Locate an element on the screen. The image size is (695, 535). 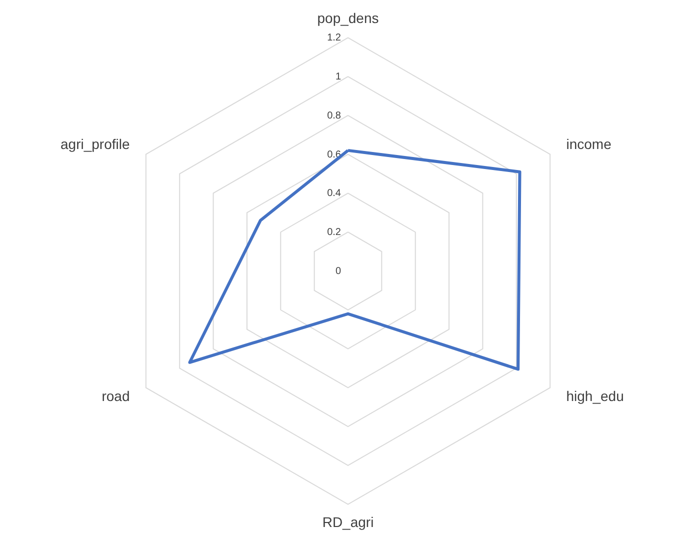
spoke-label: RD_agri is located at coordinates (348, 522).